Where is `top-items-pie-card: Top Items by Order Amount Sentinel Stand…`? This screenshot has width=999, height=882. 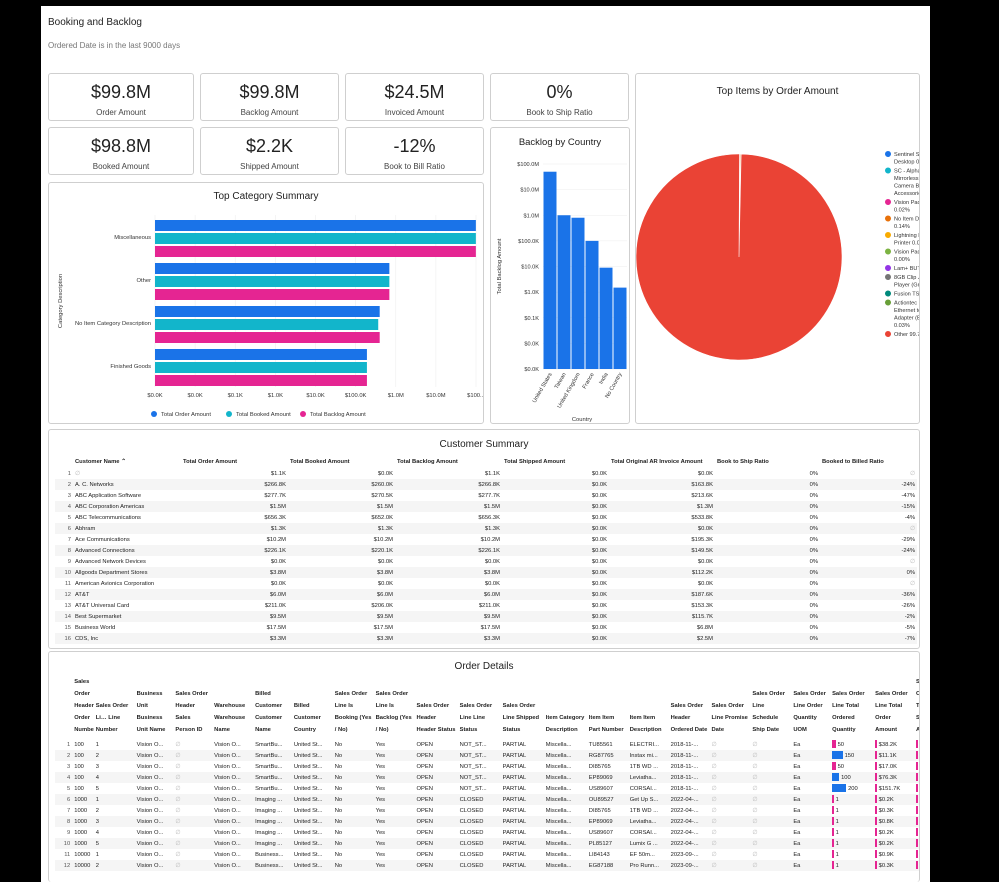 top-items-pie-card: Top Items by Order Amount Sentinel Stand… is located at coordinates (777, 248).